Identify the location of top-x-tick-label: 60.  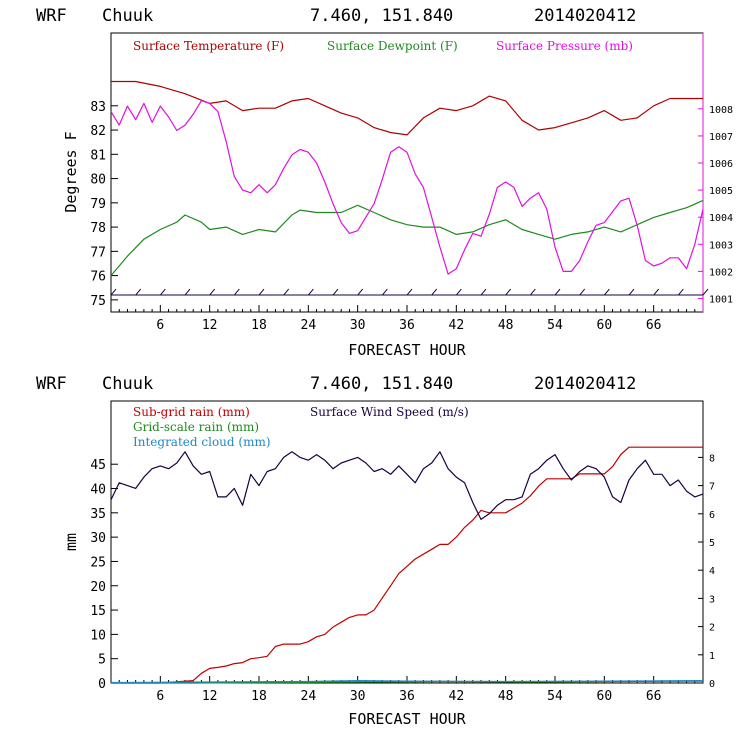
(605, 325).